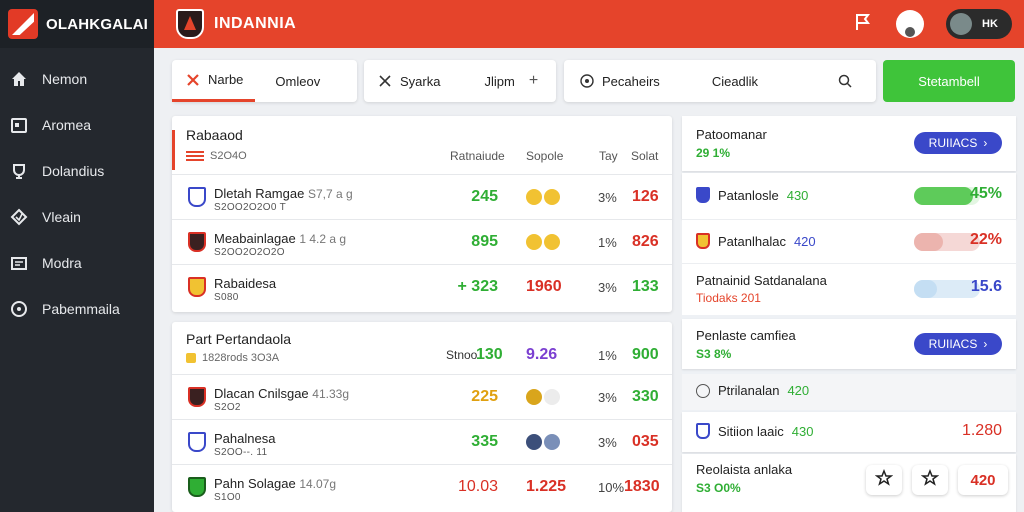 This screenshot has width=1024, height=512. Describe the element at coordinates (77, 171) in the screenshot. I see `sidebar-item-dolandius: Dolandius` at that location.